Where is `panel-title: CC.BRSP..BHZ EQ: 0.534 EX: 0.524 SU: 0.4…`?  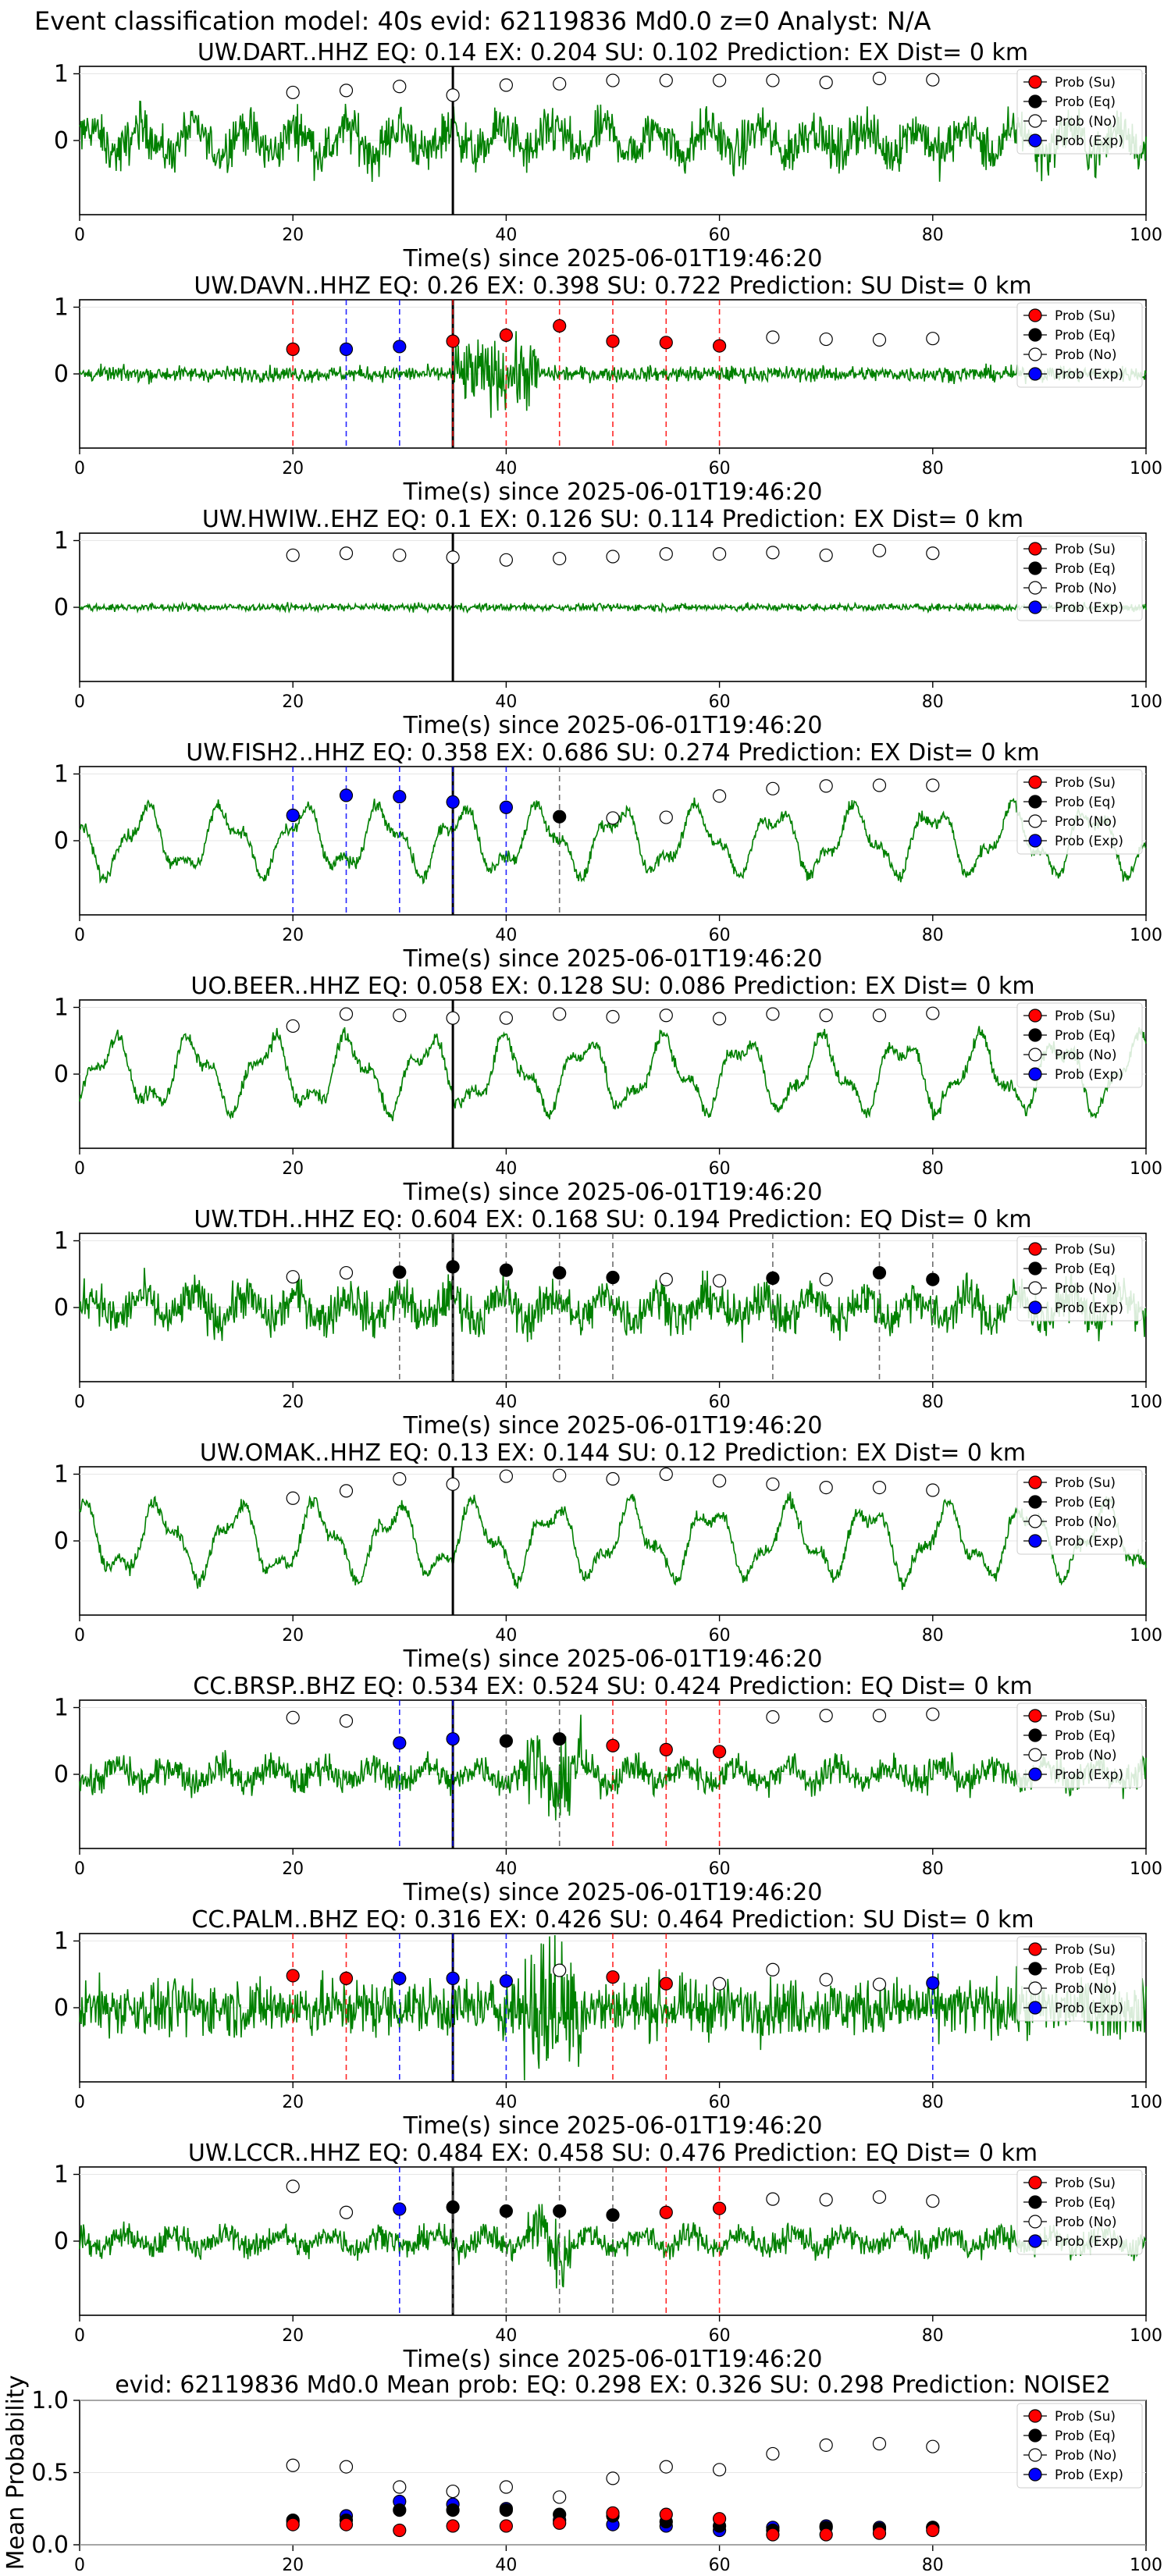
panel-title: CC.BRSP..BHZ EQ: 0.534 EX: 0.524 SU: 0.4… is located at coordinates (612, 1686).